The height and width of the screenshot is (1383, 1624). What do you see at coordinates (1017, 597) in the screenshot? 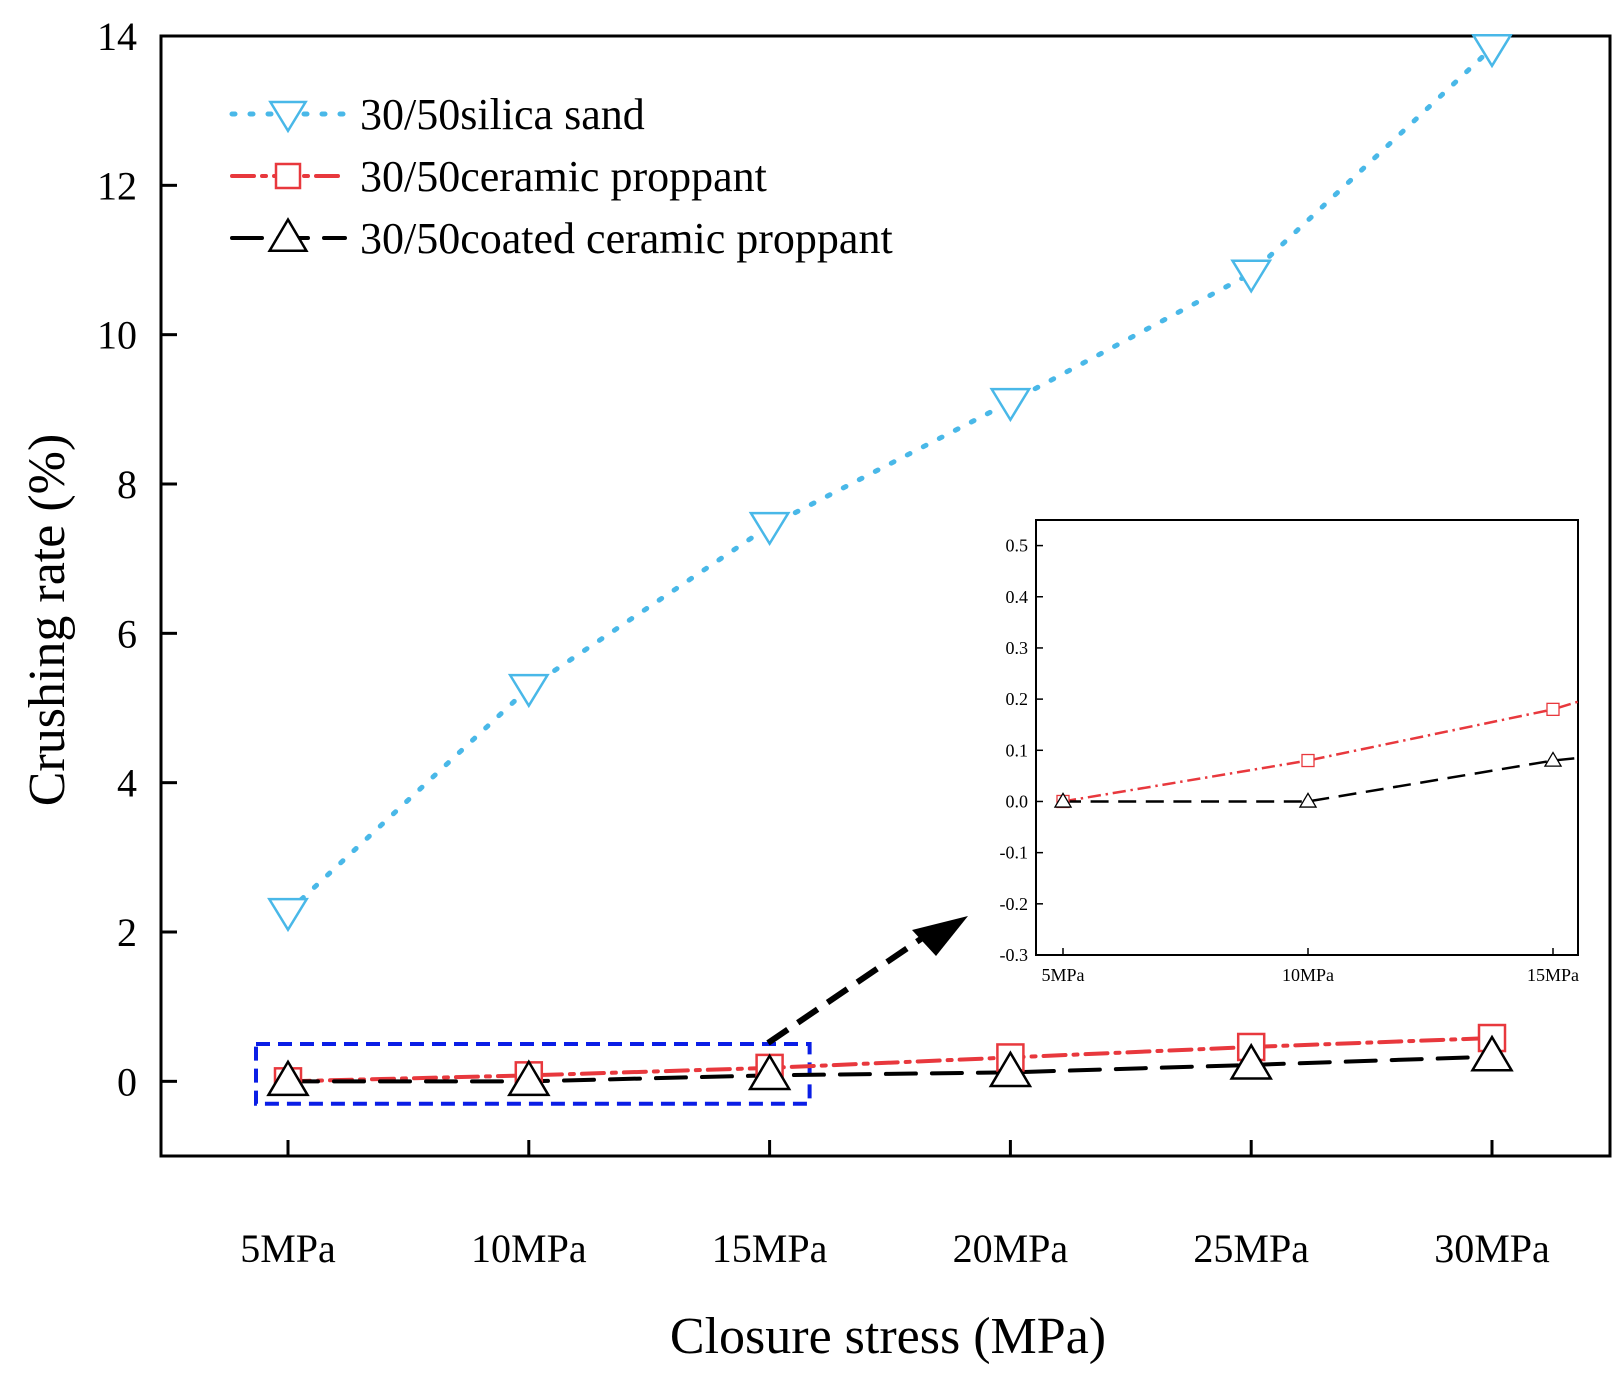
I see `inset-y-tick-label: 0.4` at bounding box center [1017, 597].